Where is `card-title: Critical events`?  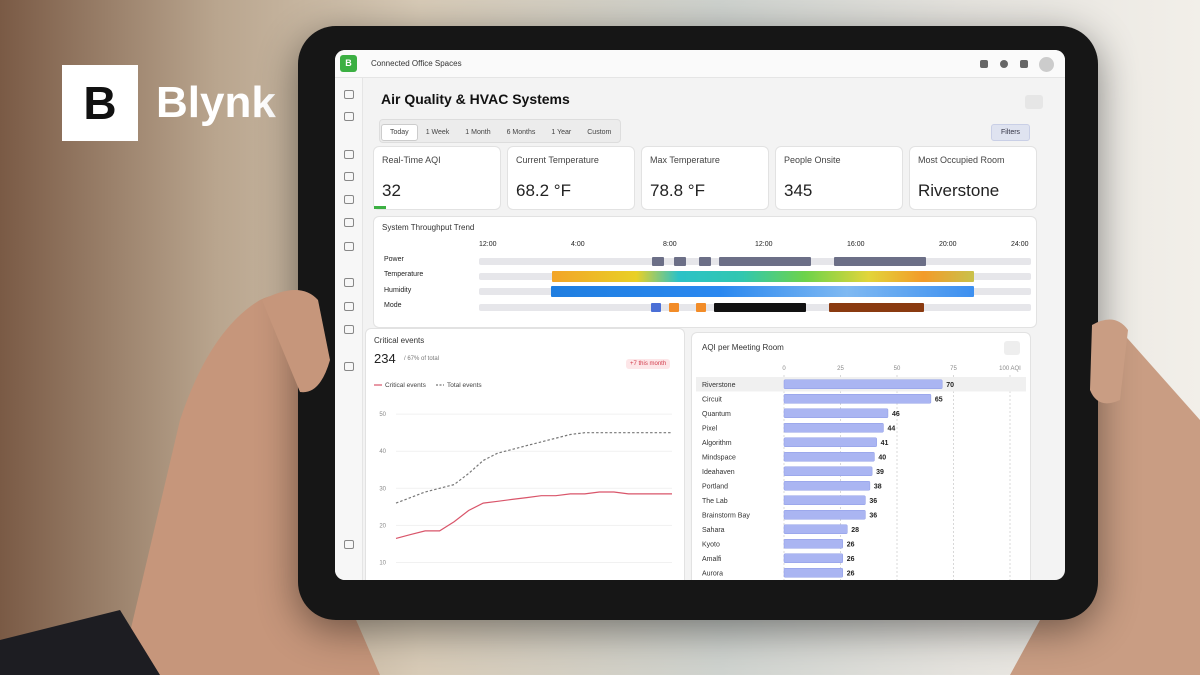
card-title: Critical events is located at coordinates (399, 340).